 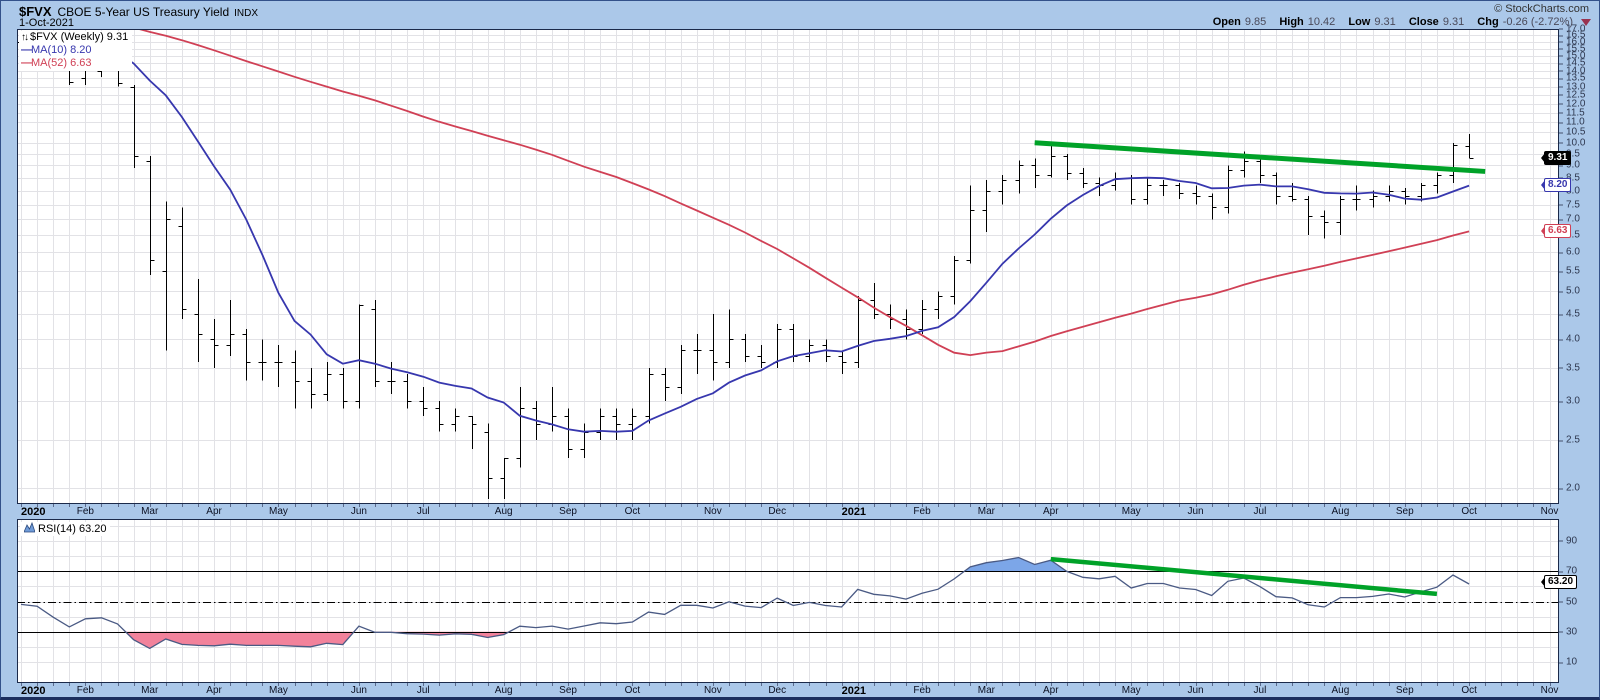 What do you see at coordinates (777, 690) in the screenshot?
I see `month-label: Dec` at bounding box center [777, 690].